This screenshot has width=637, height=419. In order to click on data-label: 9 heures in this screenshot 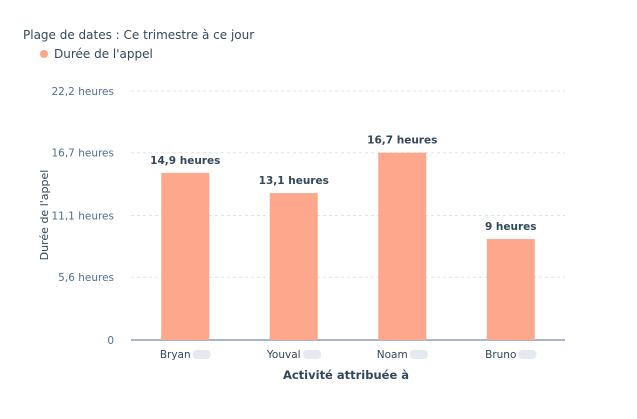, I will do `click(511, 227)`.